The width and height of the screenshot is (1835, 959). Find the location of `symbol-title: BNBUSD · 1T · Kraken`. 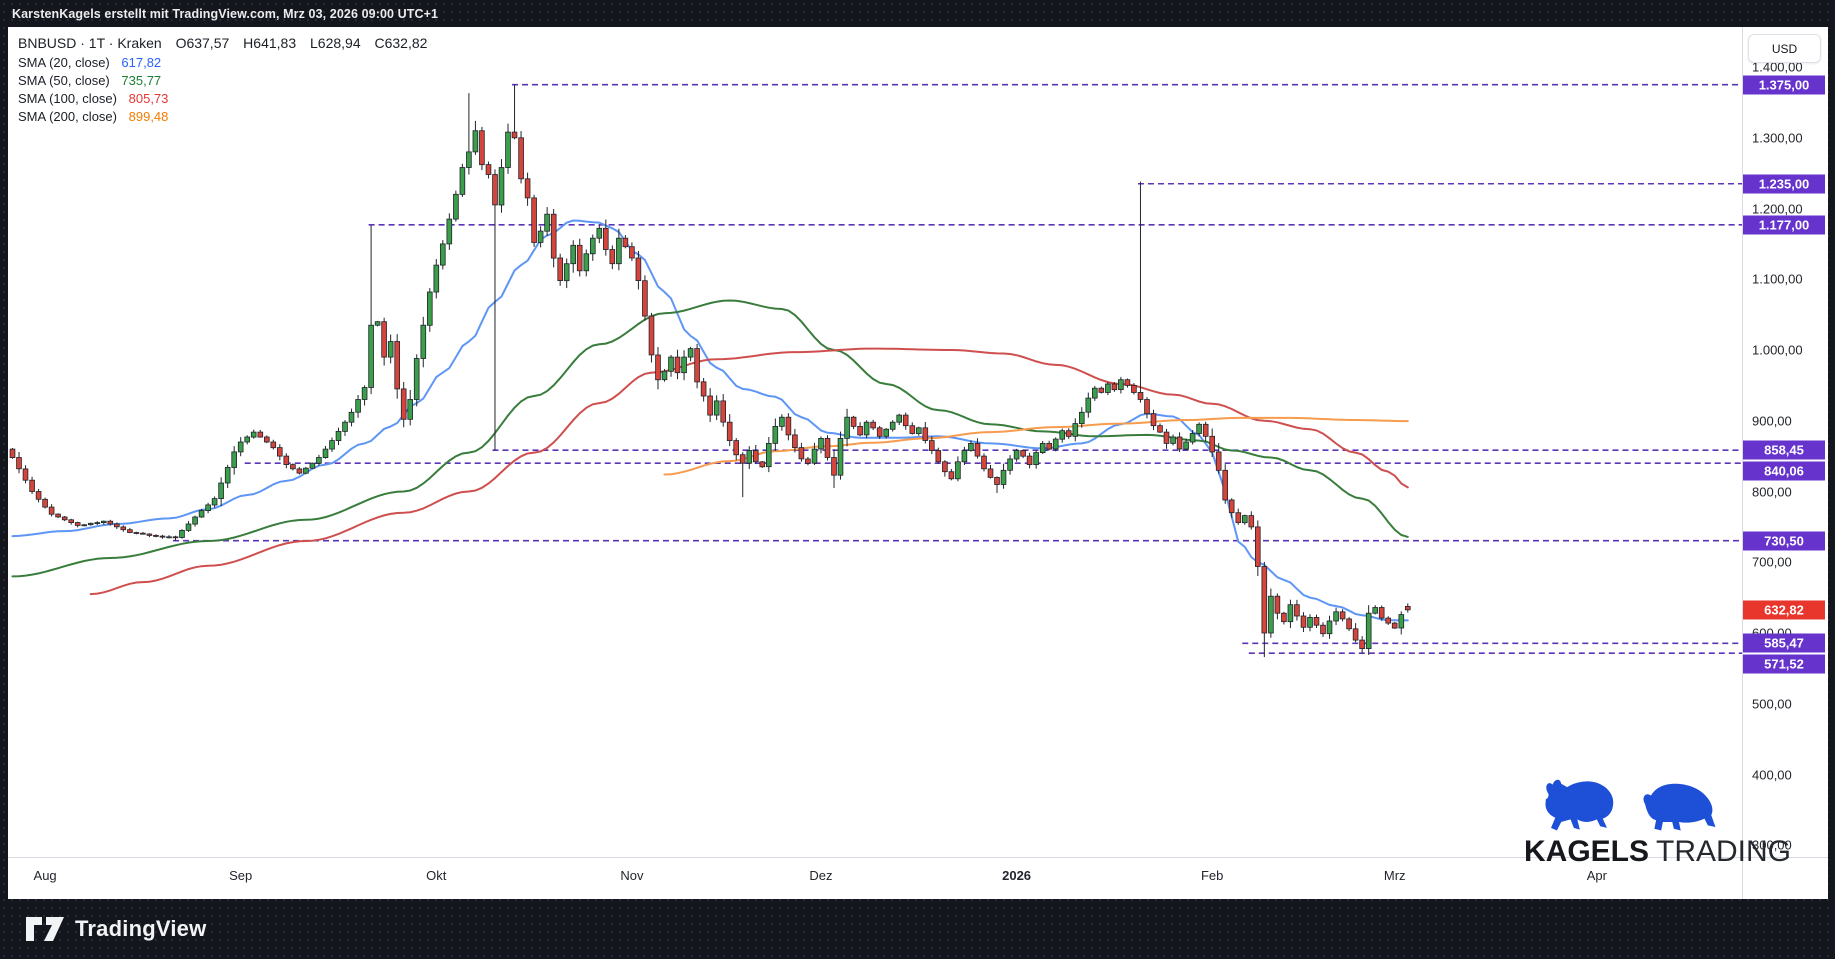

symbol-title: BNBUSD · 1T · Kraken is located at coordinates (90, 43).